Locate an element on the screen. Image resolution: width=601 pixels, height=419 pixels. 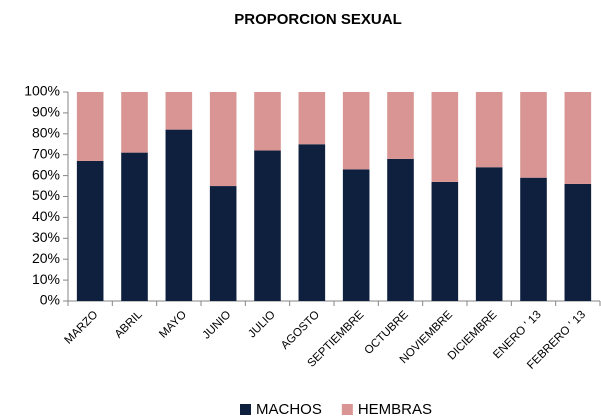
y-tick-label: 60% is located at coordinates (46, 174).